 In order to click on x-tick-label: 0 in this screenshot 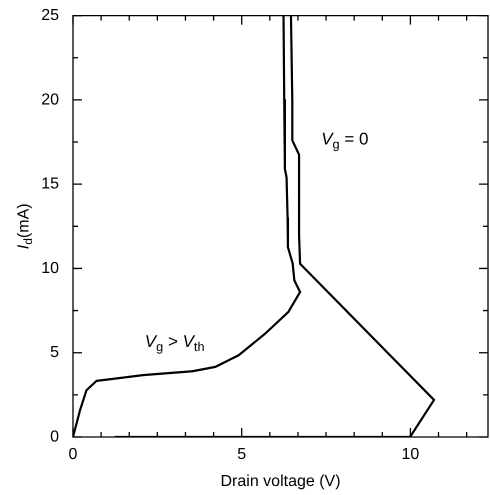, I will do `click(73, 455)`.